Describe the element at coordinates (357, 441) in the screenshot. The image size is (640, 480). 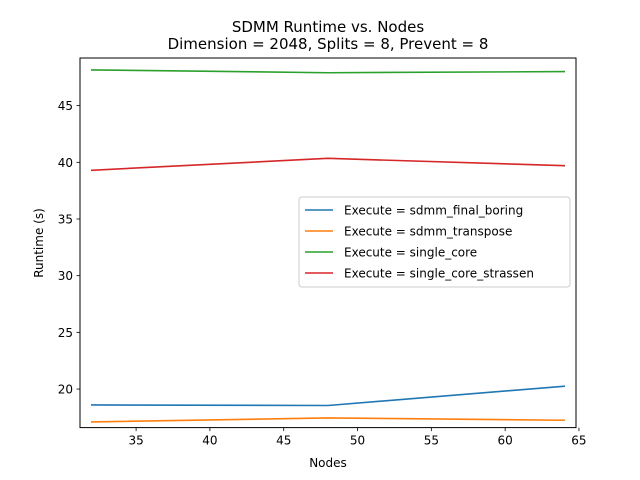
I see `x-tick-label: 50` at that location.